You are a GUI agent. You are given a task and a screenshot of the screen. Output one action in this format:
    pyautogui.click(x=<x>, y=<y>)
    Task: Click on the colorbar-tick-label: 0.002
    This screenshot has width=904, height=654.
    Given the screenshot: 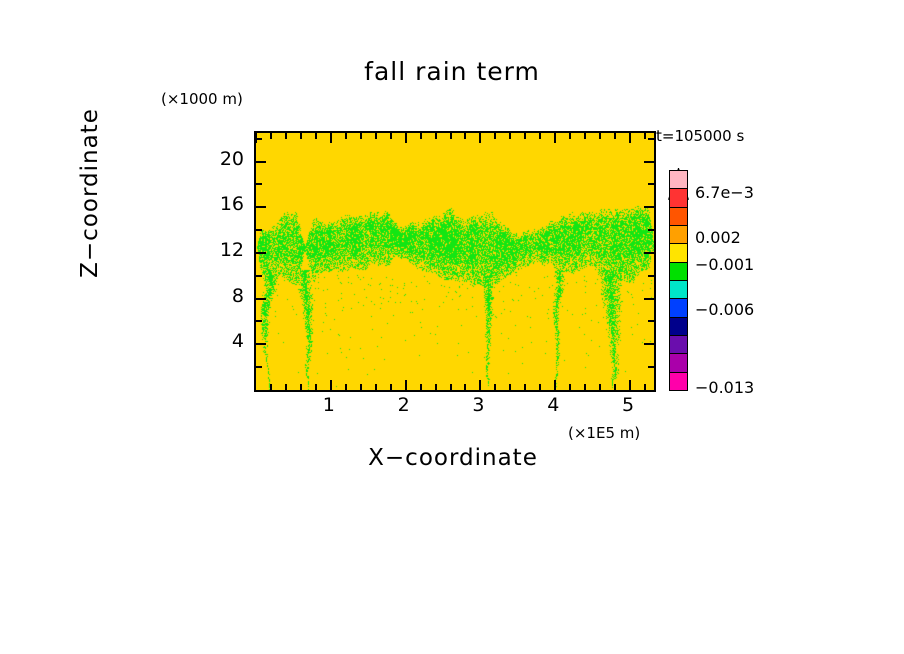 What is the action you would take?
    pyautogui.click(x=718, y=237)
    